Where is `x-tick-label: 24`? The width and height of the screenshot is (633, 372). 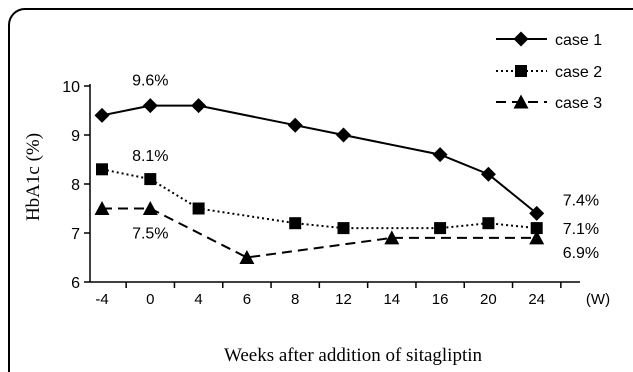 x-tick-label: 24 is located at coordinates (536, 299).